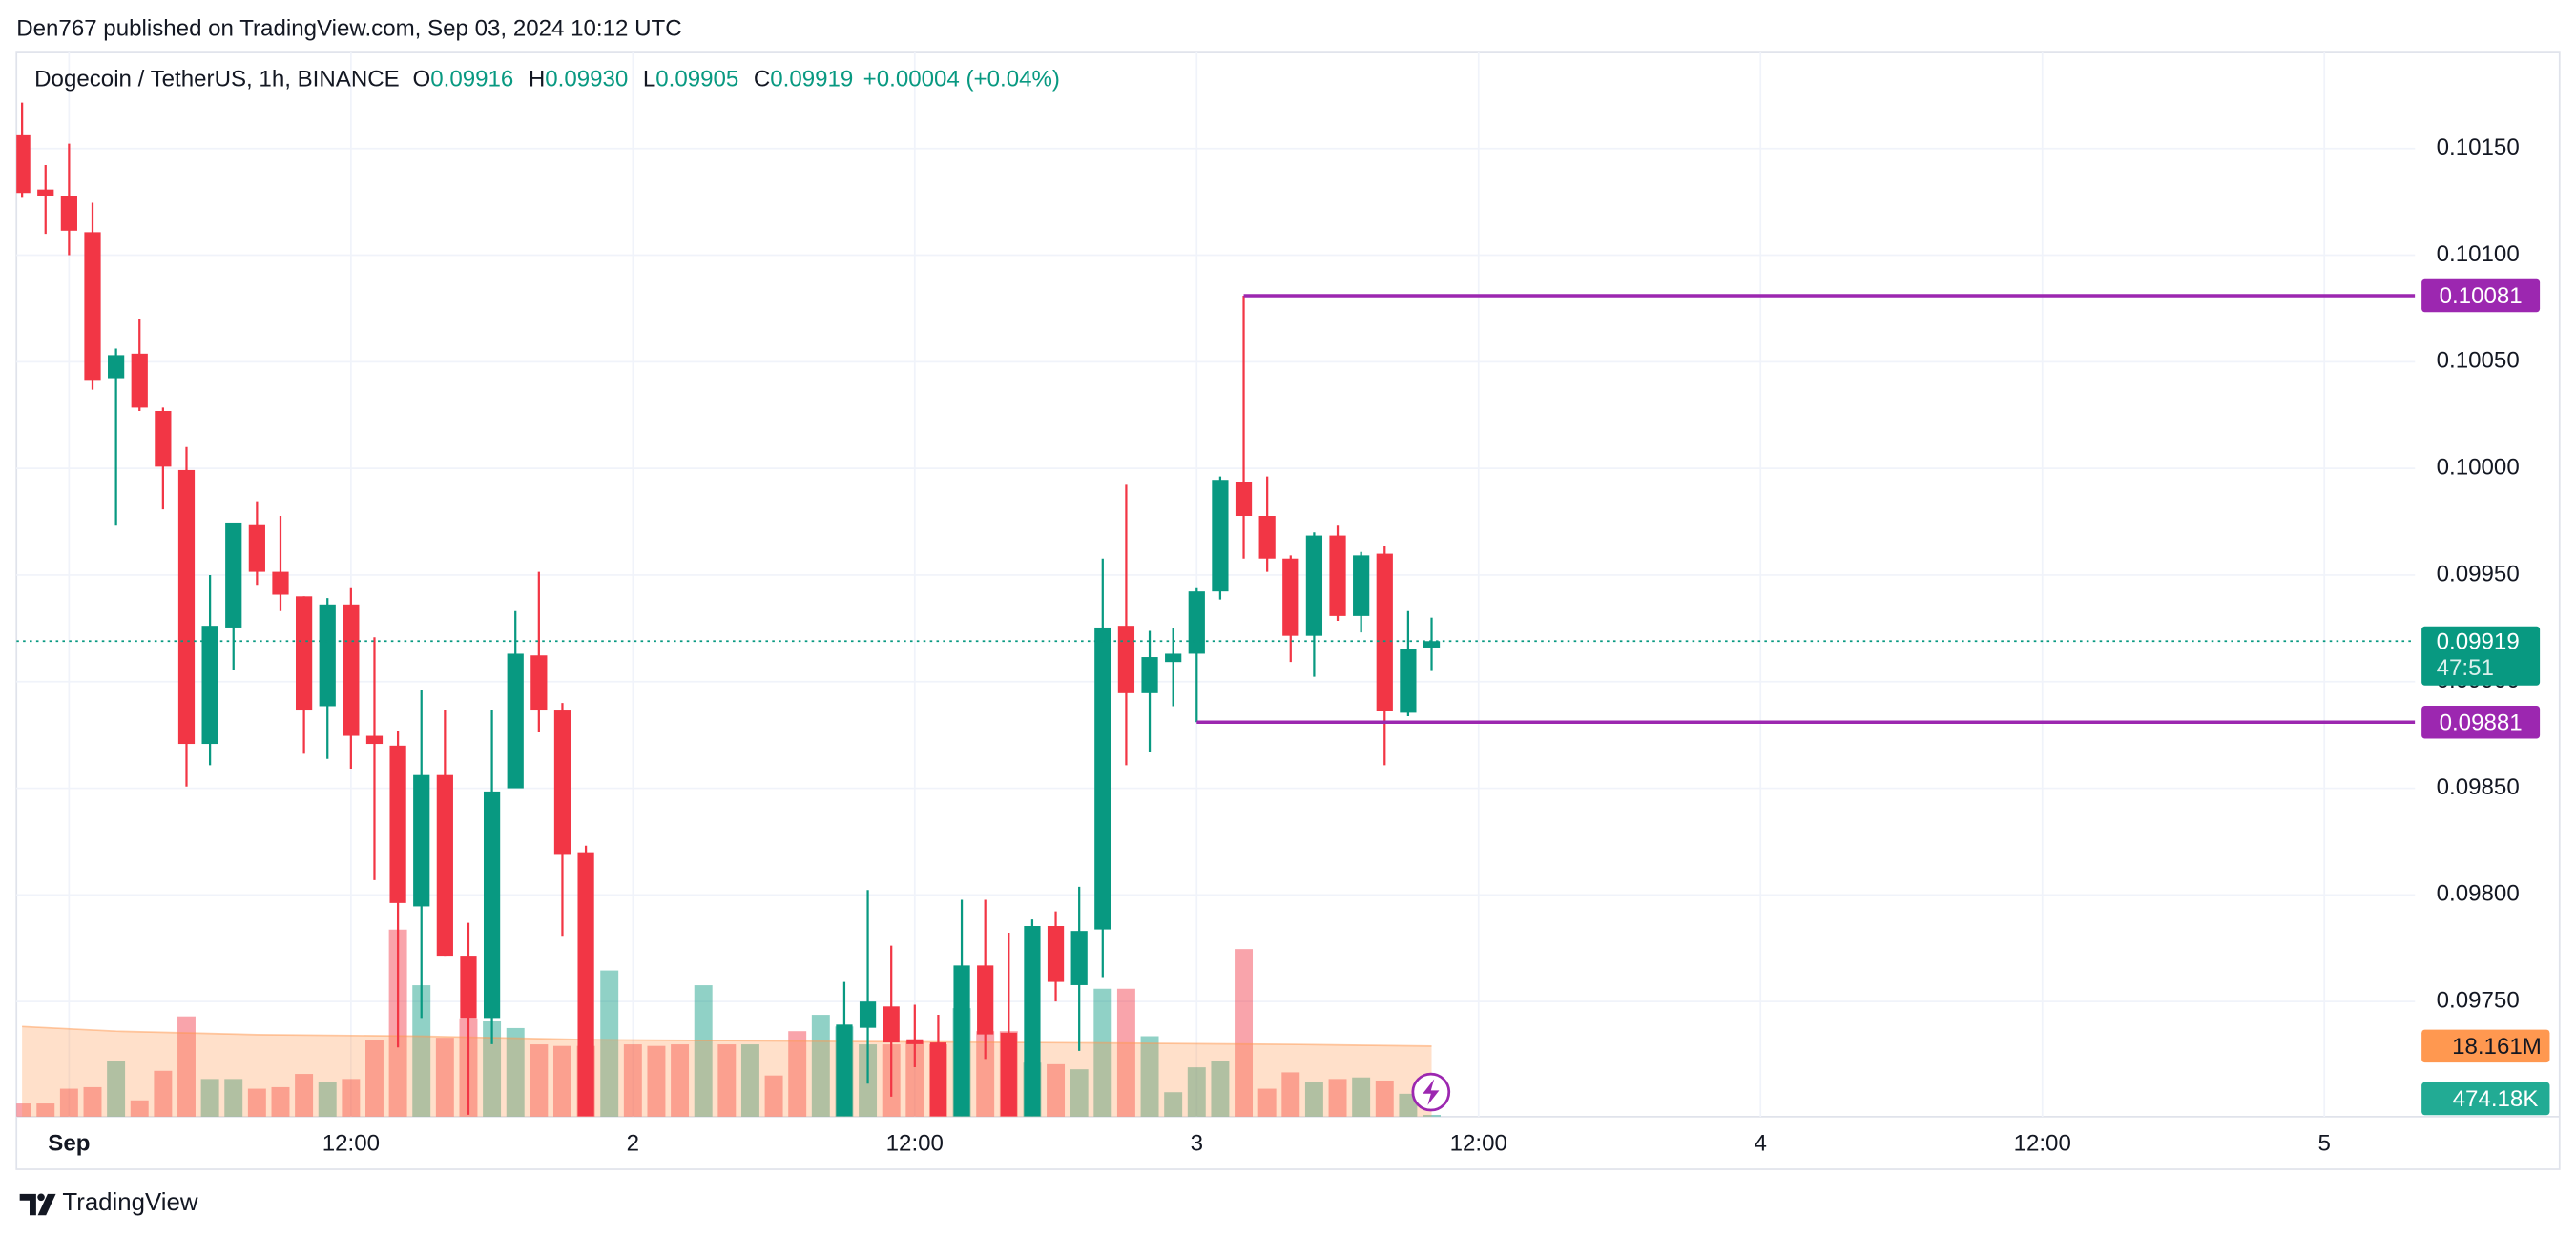 Image resolution: width=2576 pixels, height=1236 pixels. Describe the element at coordinates (2478, 894) in the screenshot. I see `y-tick-label: 0.09800` at that location.